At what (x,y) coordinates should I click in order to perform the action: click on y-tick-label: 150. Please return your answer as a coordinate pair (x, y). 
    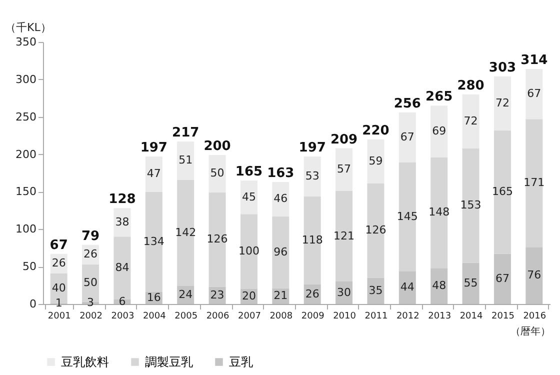
    Looking at the image, I should click on (26, 191).